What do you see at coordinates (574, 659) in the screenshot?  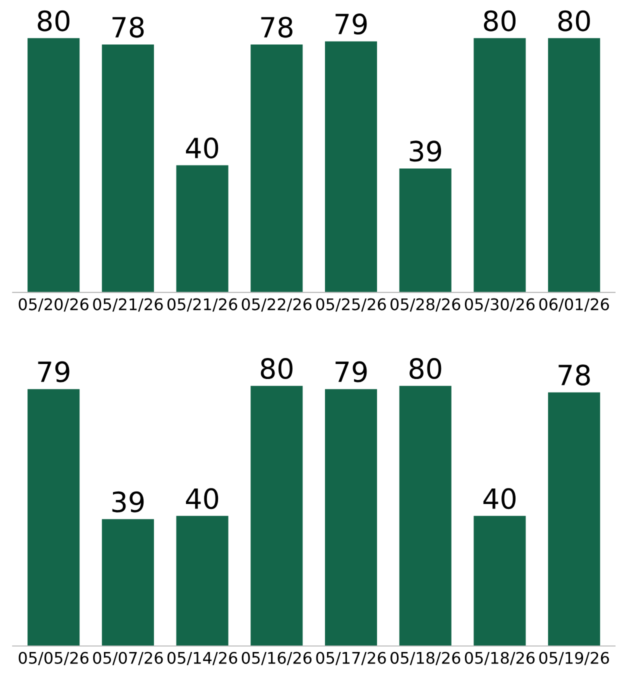 I see `x-tick-label: 05/19/26` at bounding box center [574, 659].